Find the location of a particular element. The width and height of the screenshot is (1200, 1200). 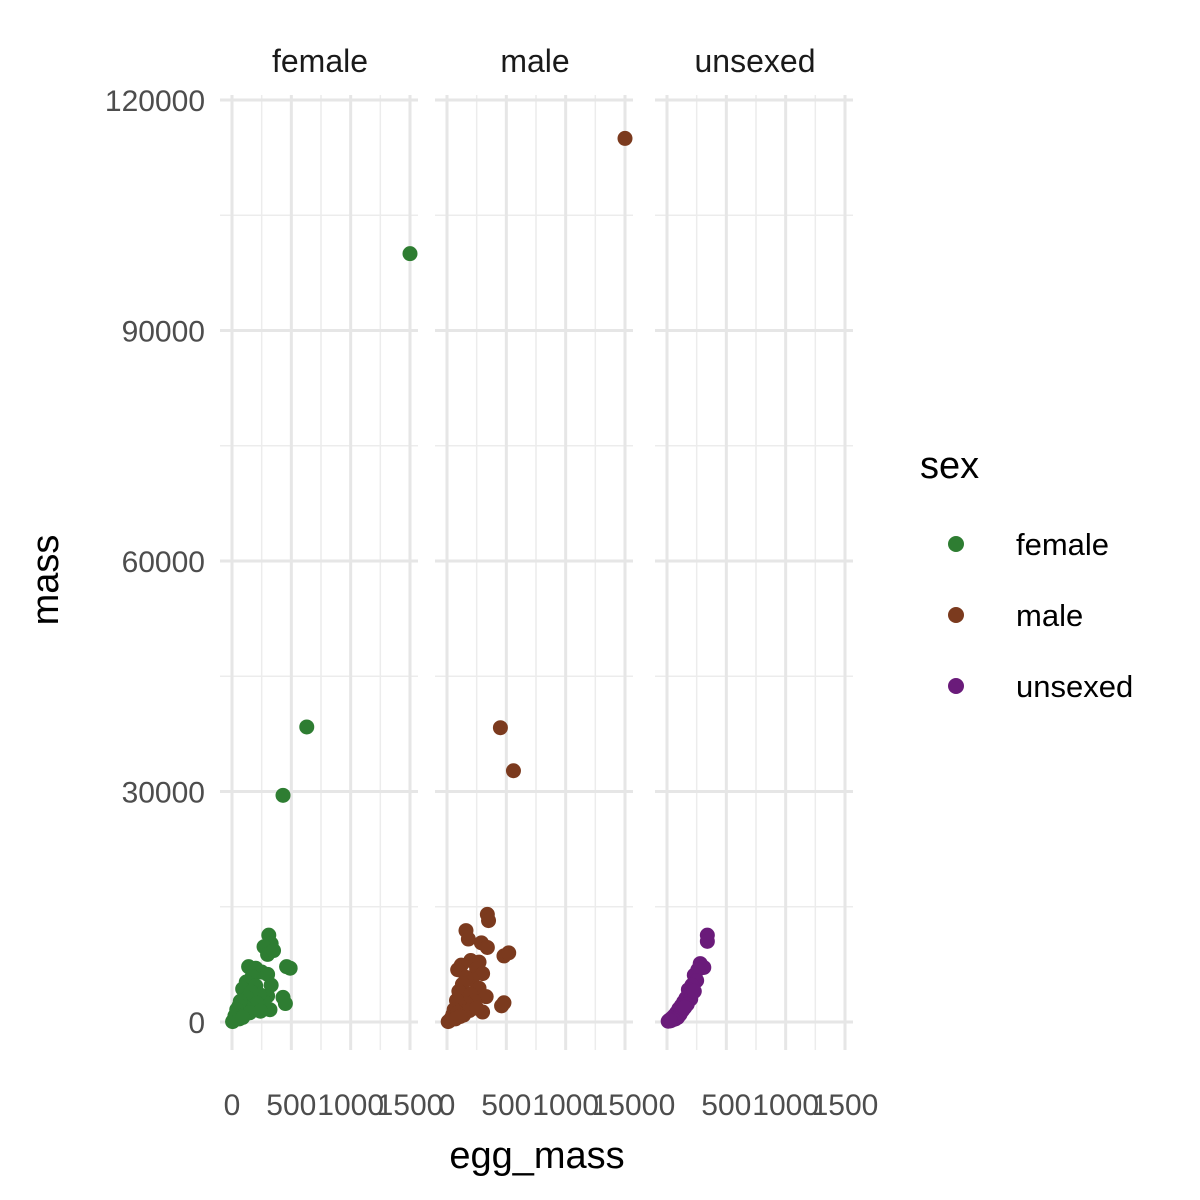

y-tick-label: 0 is located at coordinates (196, 1023).